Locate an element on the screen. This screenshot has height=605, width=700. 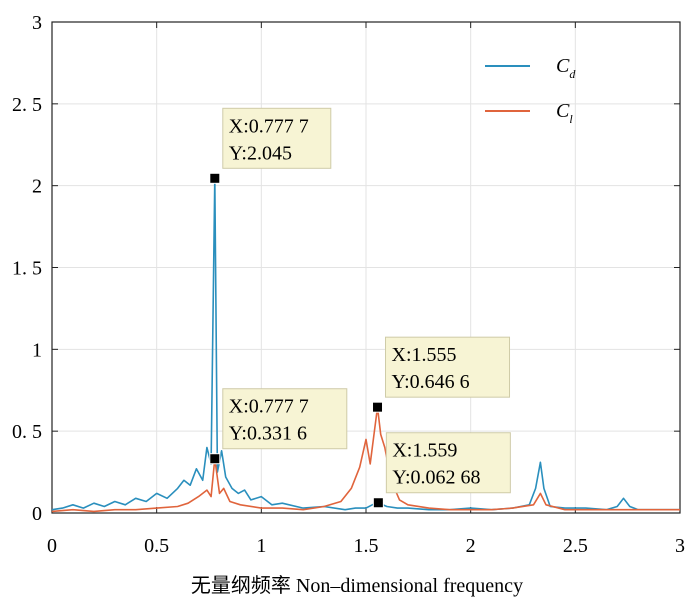
datatip-y-label: Y:0.646 6 is located at coordinates (431, 382).